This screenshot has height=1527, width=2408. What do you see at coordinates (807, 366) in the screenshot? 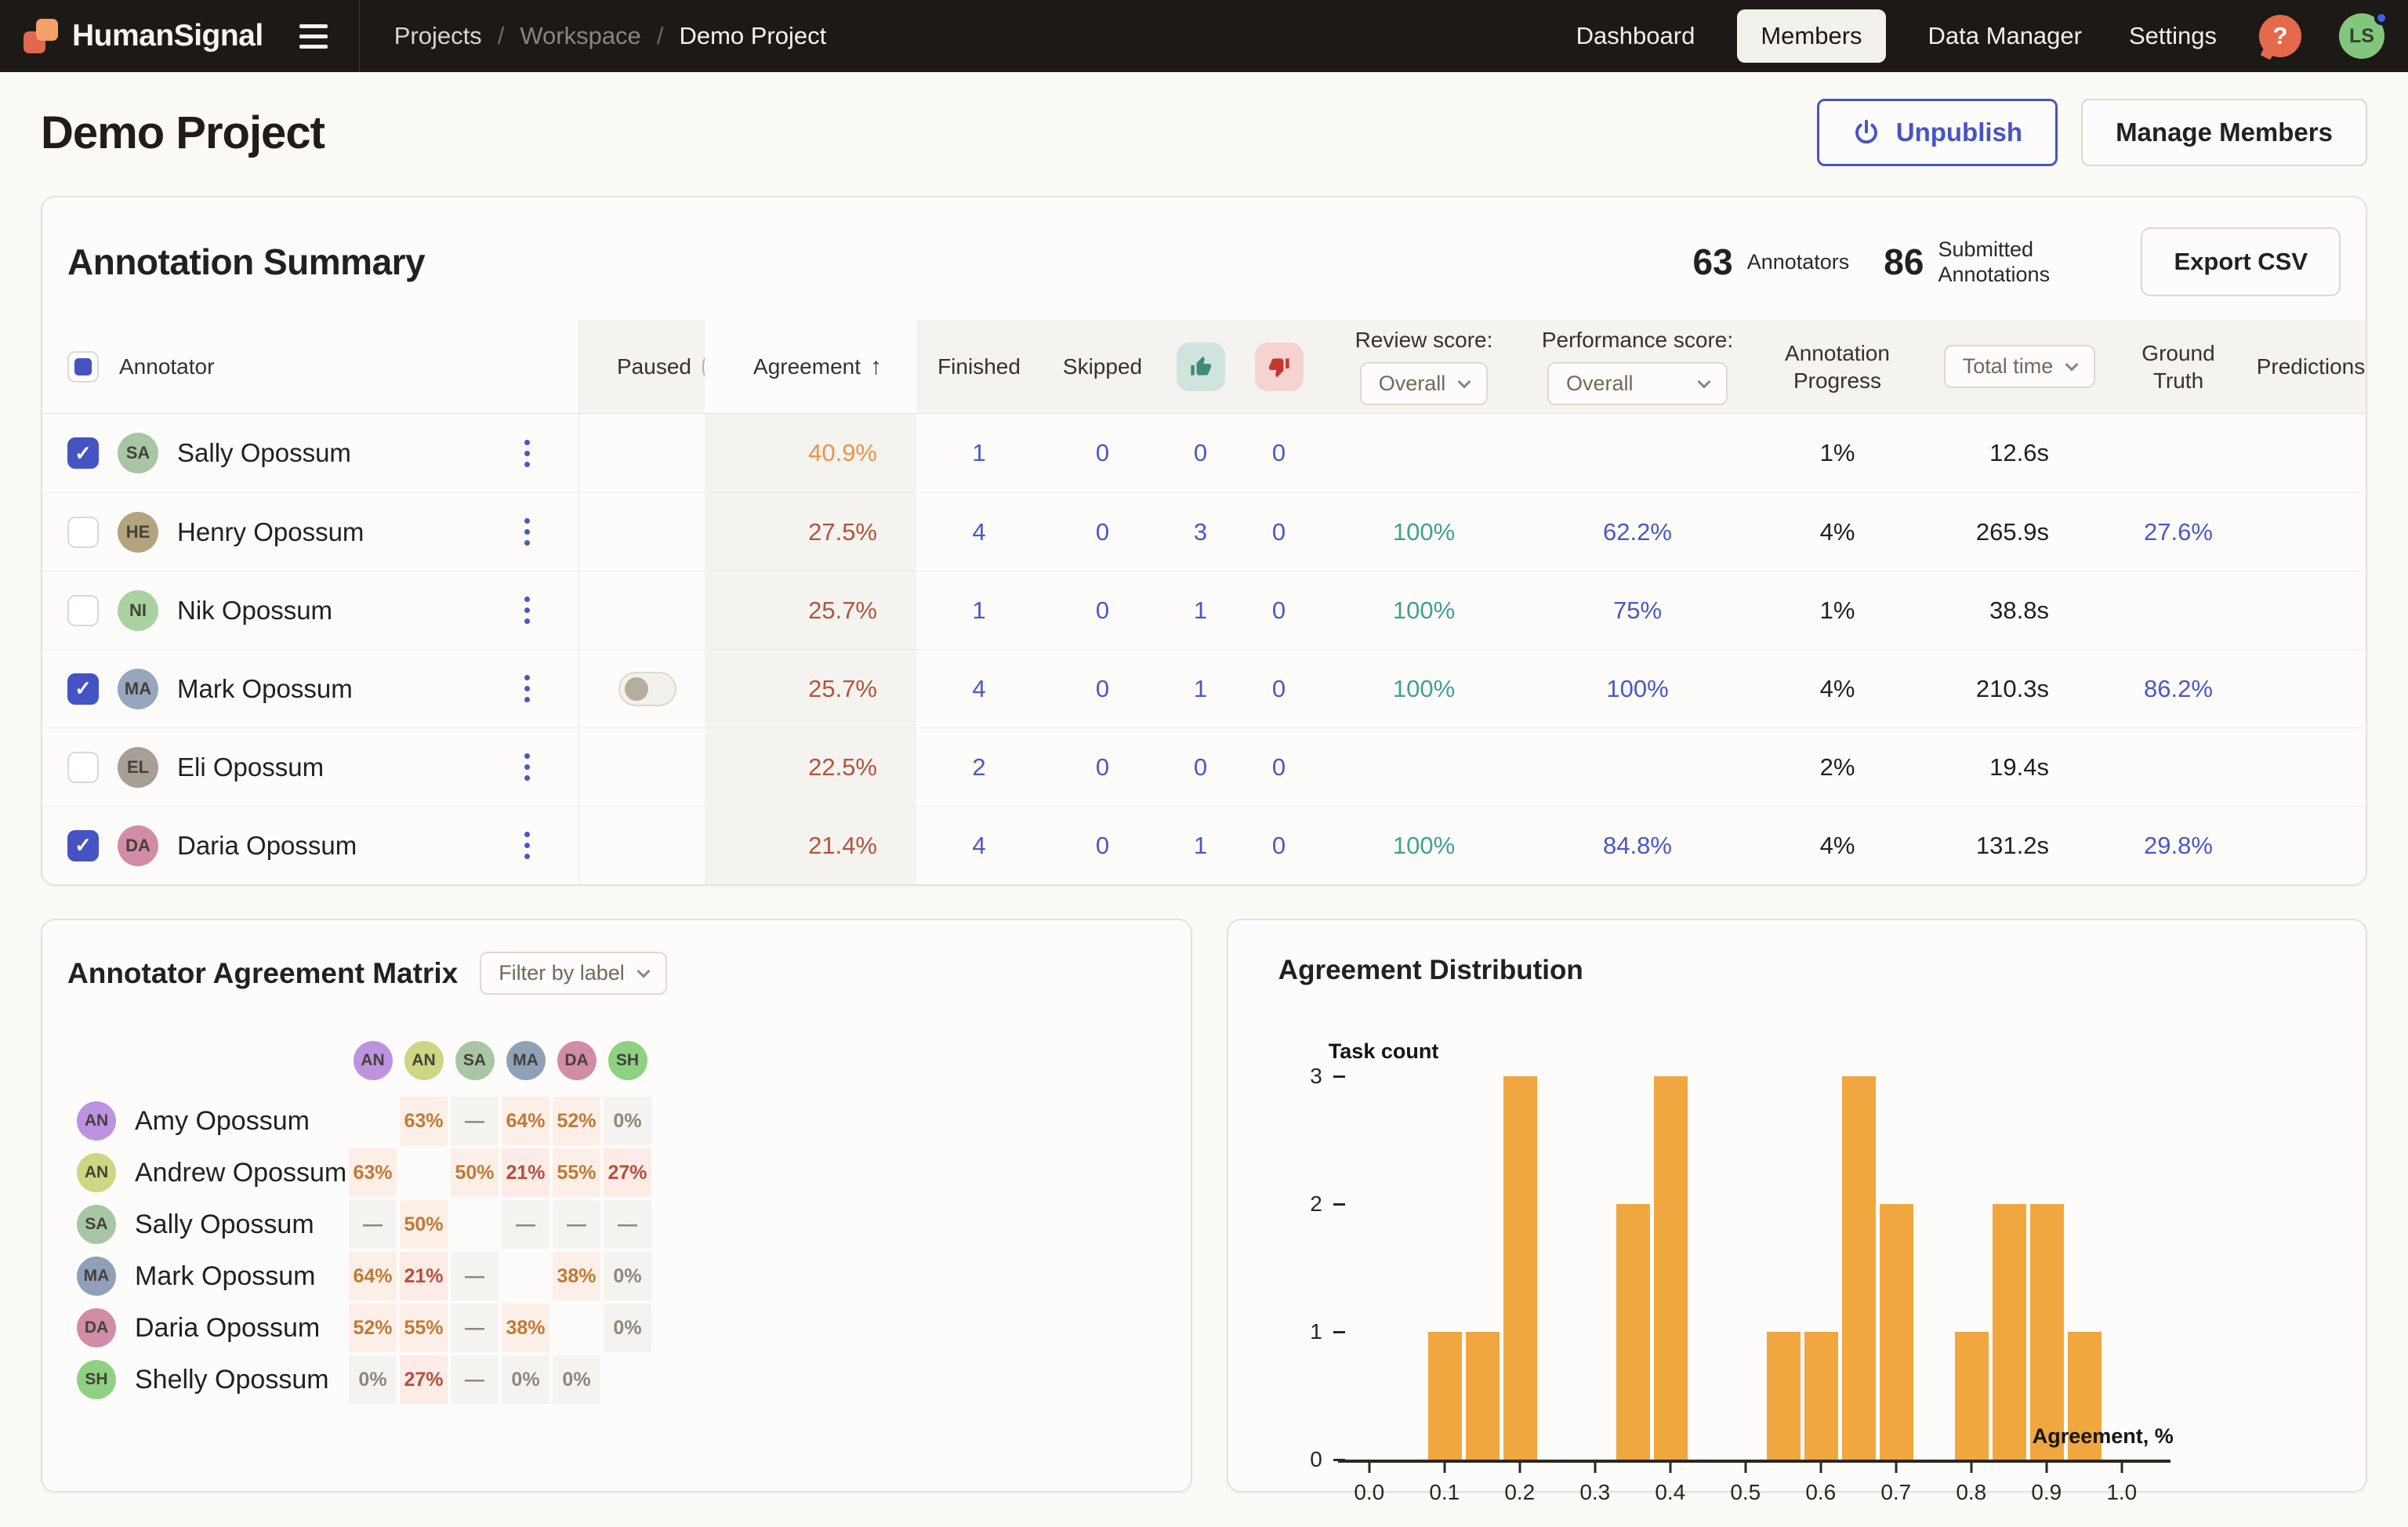
I see `agreement-header: Agreement` at bounding box center [807, 366].